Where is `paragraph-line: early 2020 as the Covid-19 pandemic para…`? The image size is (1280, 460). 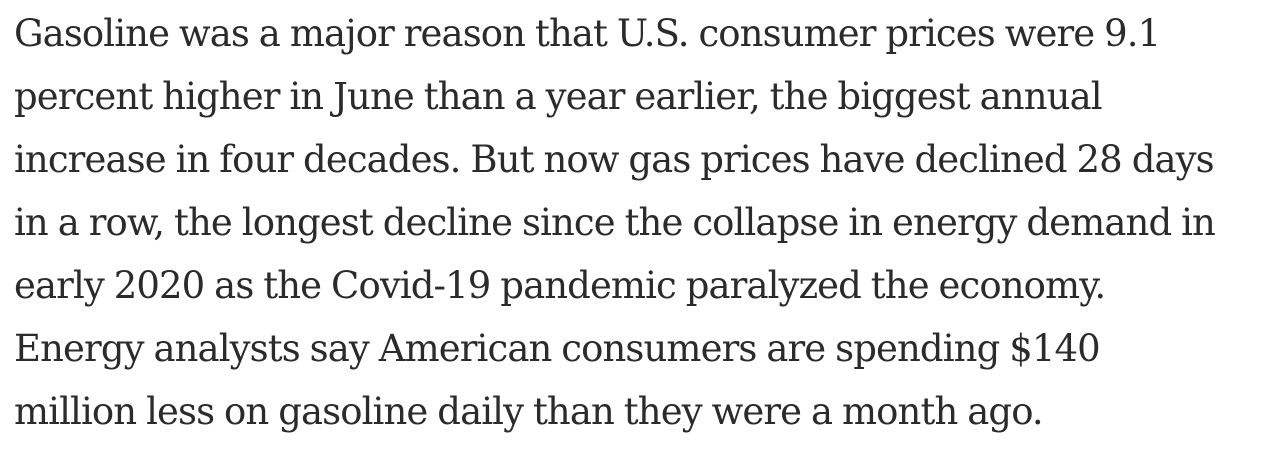
paragraph-line: early 2020 as the Covid-19 pandemic para… is located at coordinates (560, 285).